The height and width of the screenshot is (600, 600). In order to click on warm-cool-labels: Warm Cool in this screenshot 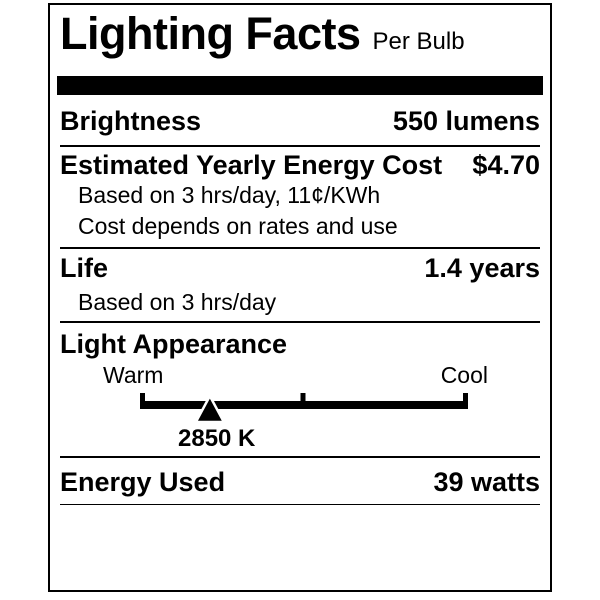, I will do `click(300, 375)`.